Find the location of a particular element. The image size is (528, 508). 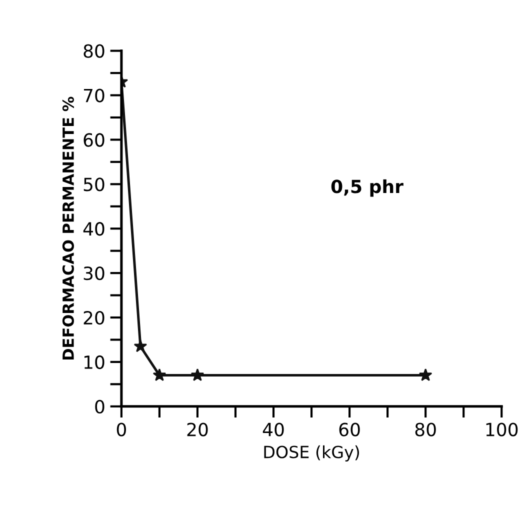

x-tick-label: 60 is located at coordinates (349, 429).